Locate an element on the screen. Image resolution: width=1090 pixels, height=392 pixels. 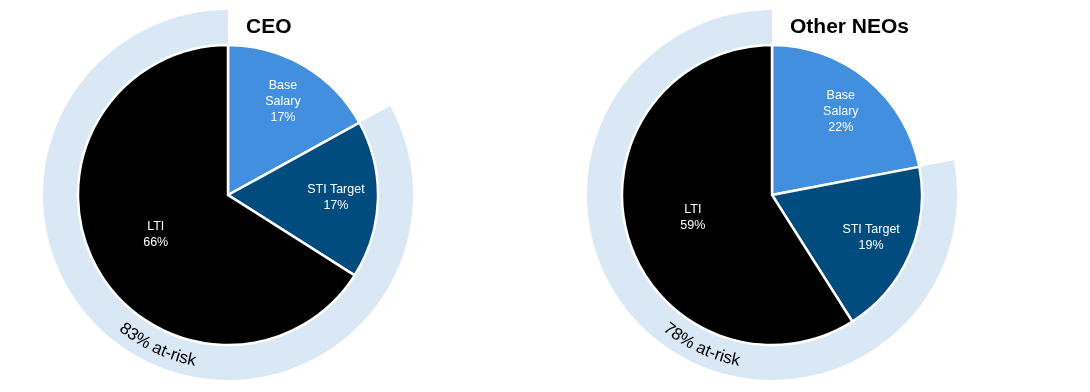
data-label: 22% is located at coordinates (841, 127).